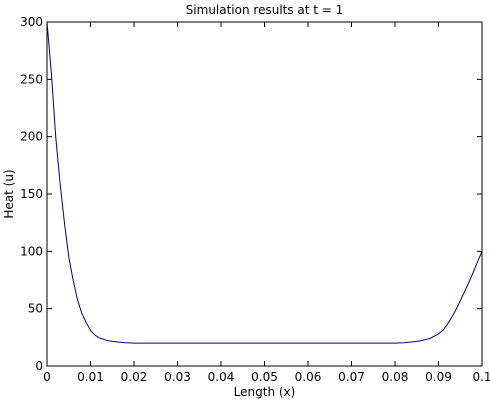 The height and width of the screenshot is (407, 490). I want to click on x-tick-label: 0.03, so click(177, 377).